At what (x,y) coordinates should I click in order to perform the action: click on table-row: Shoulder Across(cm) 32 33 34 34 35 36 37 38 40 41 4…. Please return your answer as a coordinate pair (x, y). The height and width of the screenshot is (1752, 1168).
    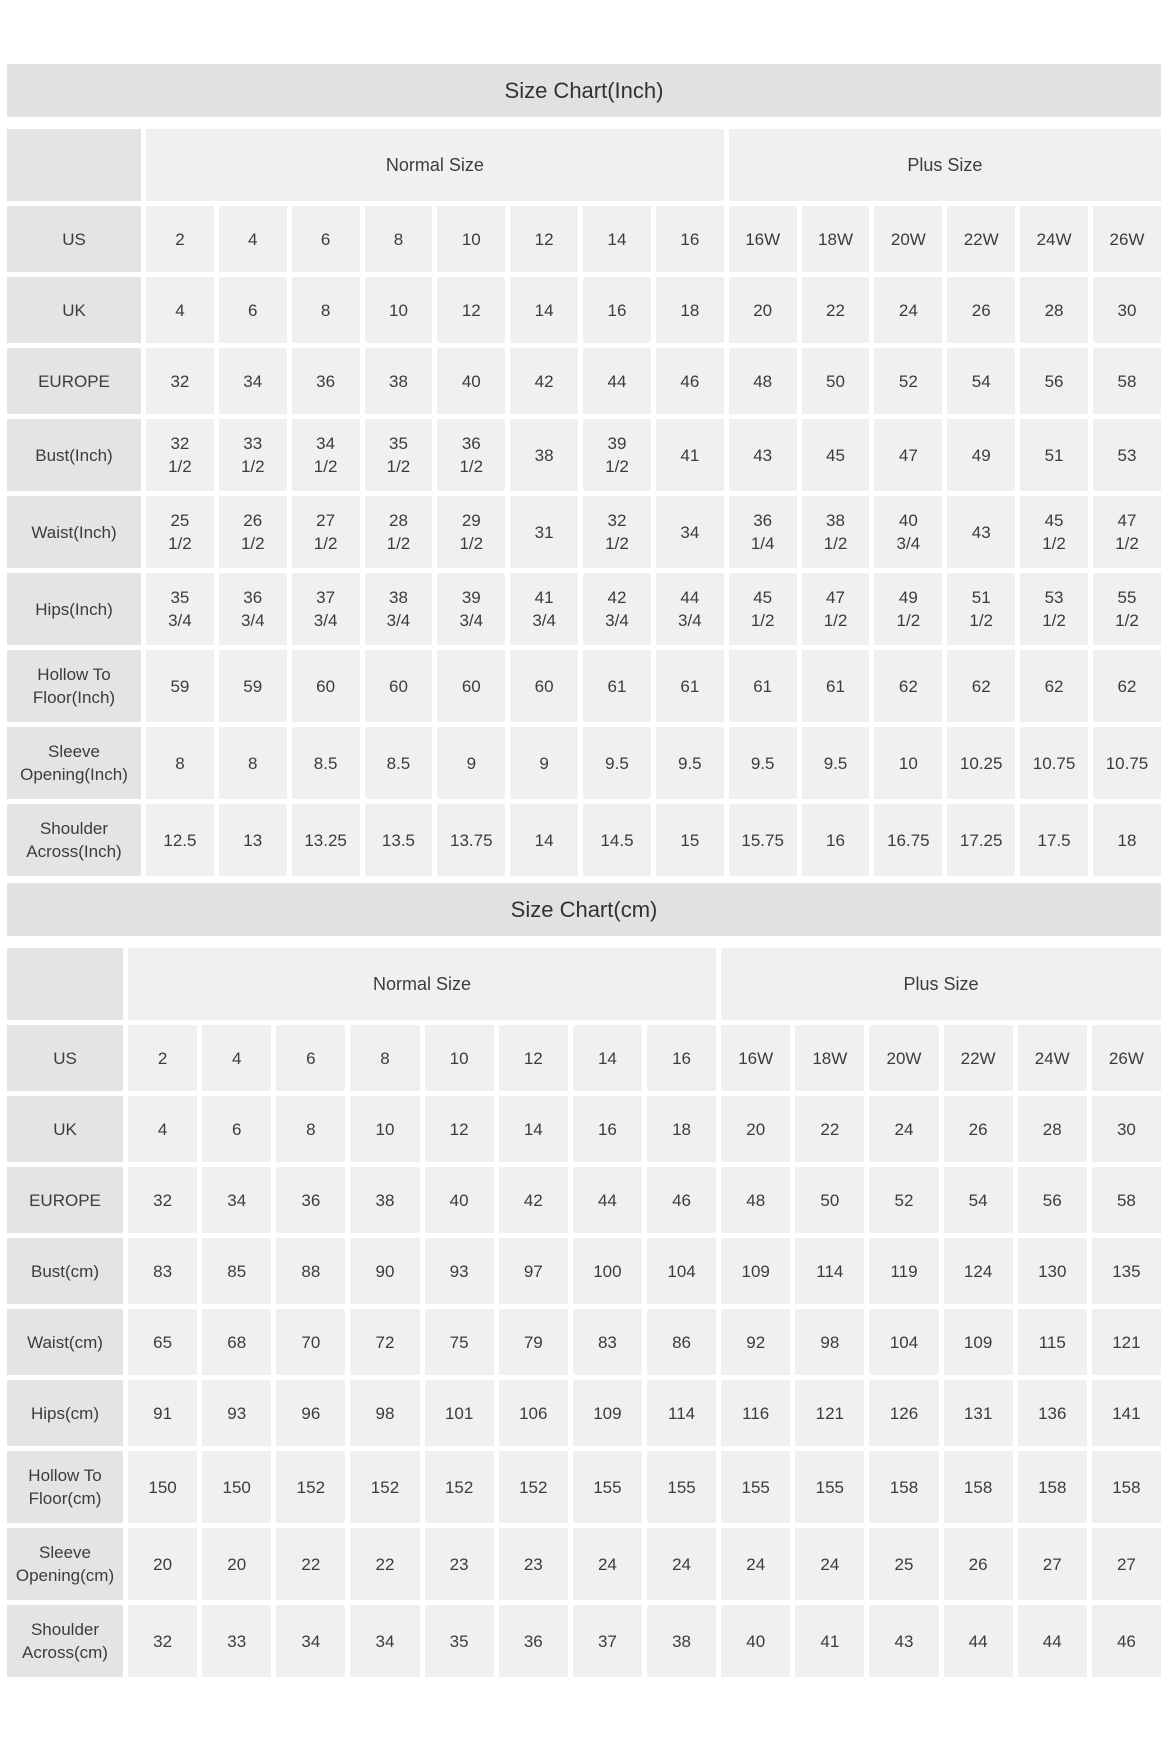
    Looking at the image, I should click on (584, 1641).